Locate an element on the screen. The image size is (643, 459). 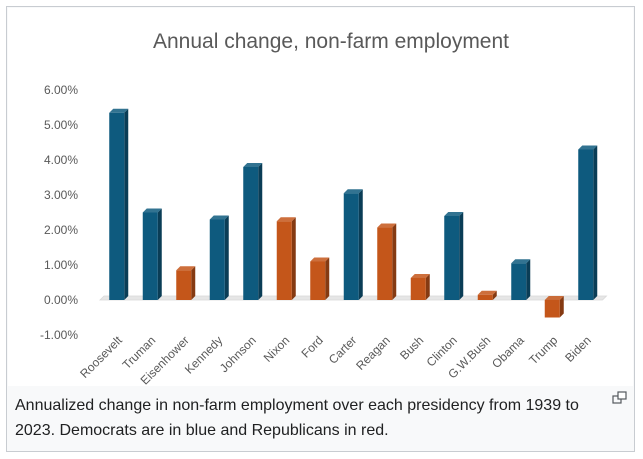
chart-title: Annual change, non-farm employment is located at coordinates (331, 41).